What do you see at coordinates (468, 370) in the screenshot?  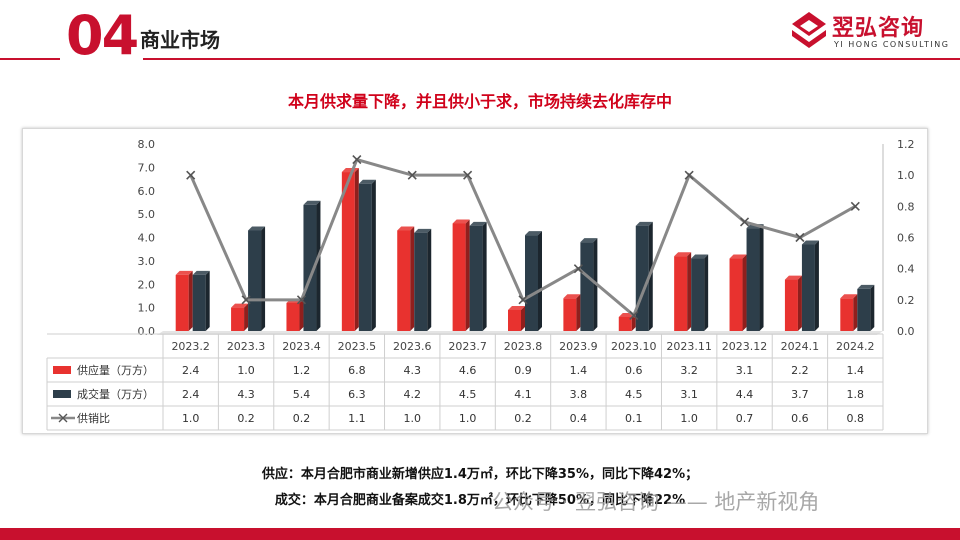 I see `data-table-value: 4.6` at bounding box center [468, 370].